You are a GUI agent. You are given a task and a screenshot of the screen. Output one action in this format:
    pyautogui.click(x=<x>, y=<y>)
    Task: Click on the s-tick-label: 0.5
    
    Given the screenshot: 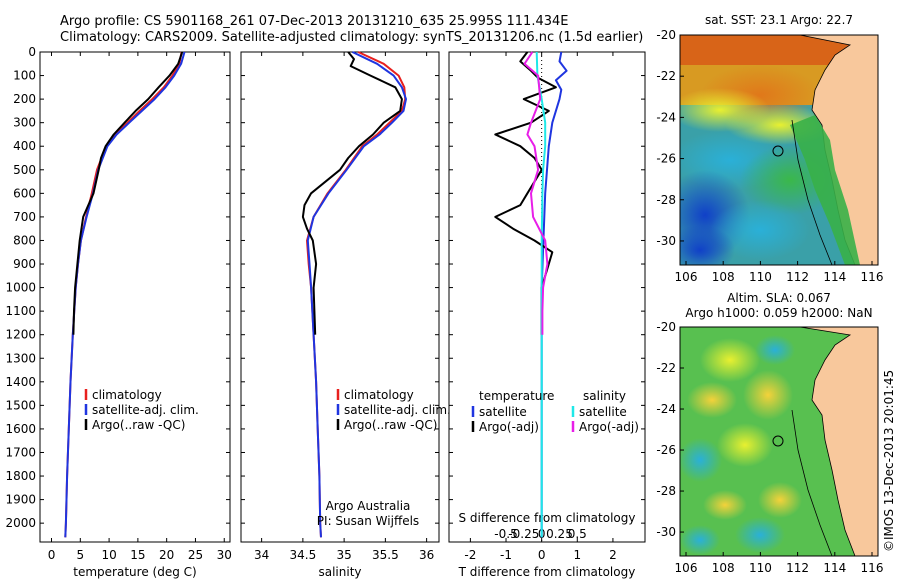 What is the action you would take?
    pyautogui.click(x=577, y=534)
    